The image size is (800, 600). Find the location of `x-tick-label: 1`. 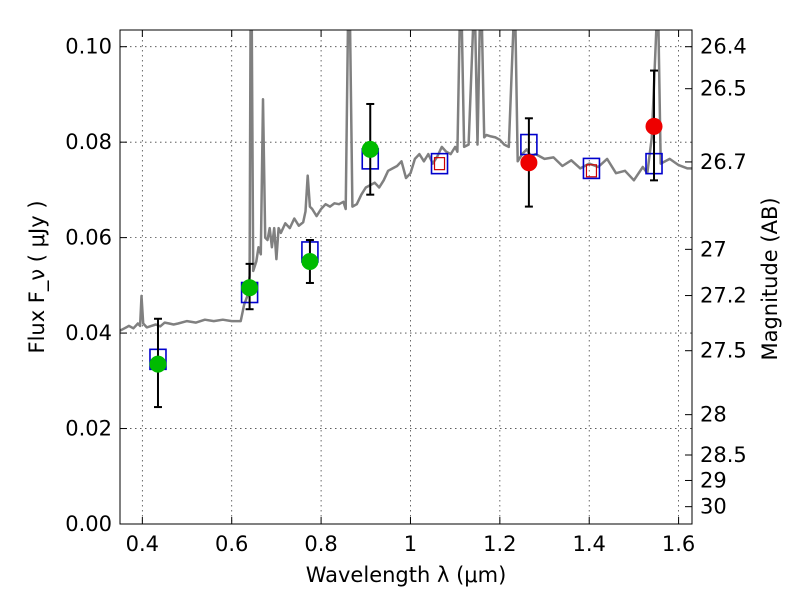

x-tick-label: 1 is located at coordinates (410, 544).